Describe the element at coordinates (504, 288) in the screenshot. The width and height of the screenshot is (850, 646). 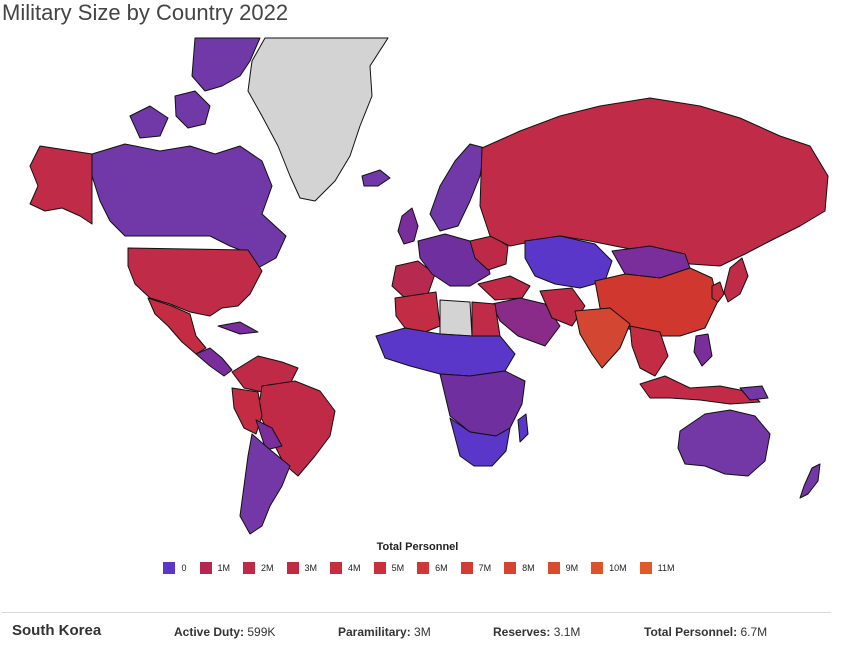
I see `country-turkey` at that location.